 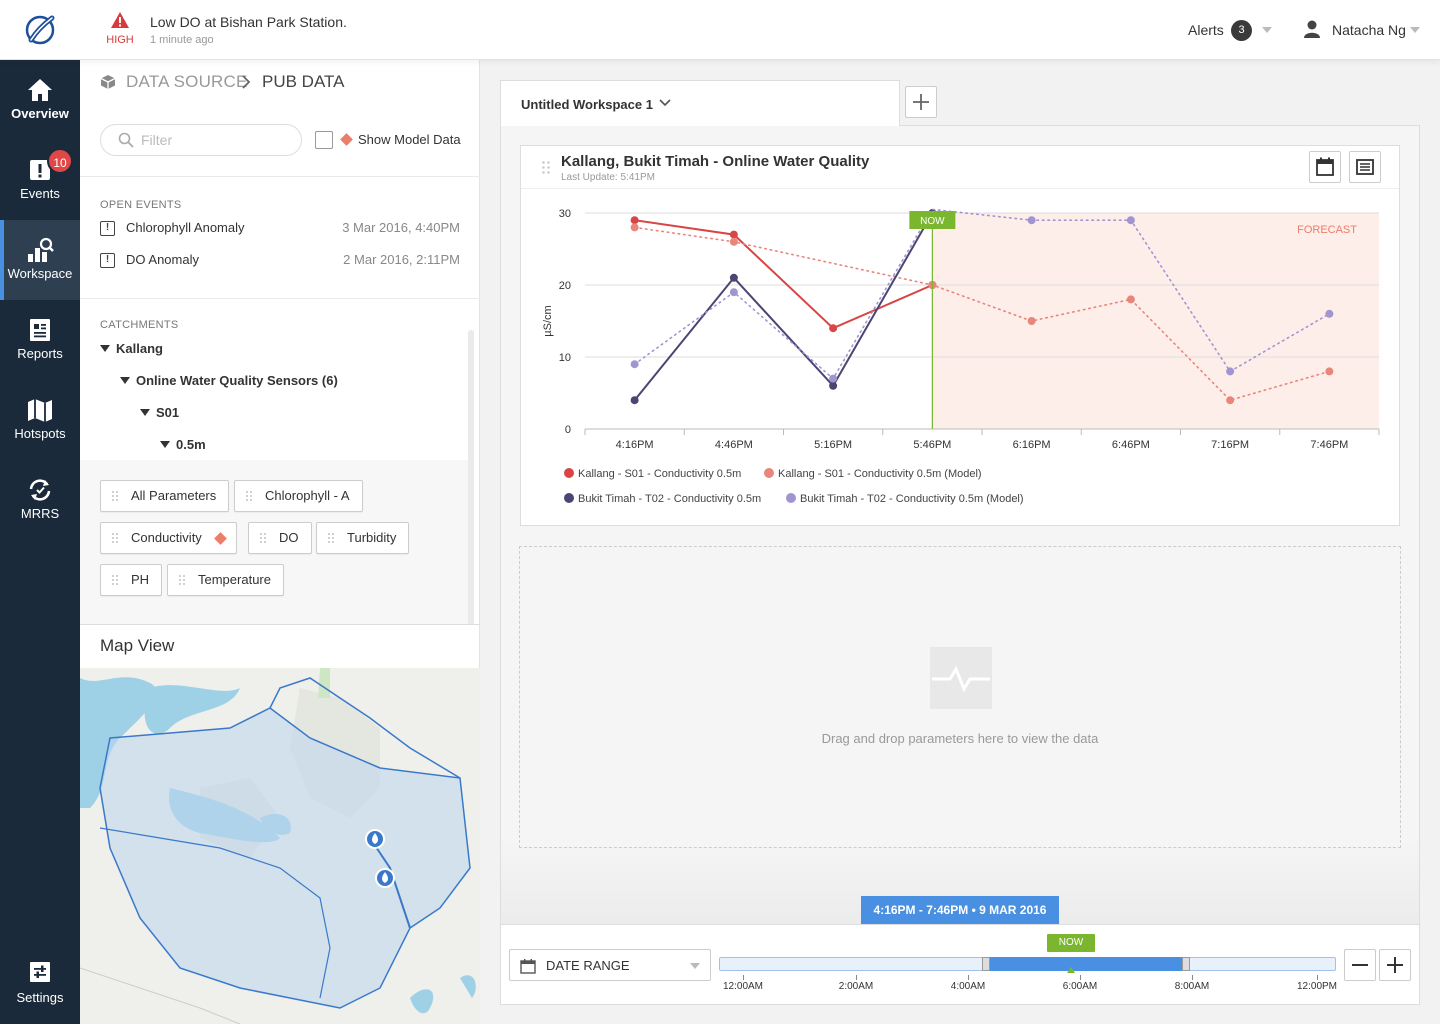 I want to click on now-label: NOW, so click(x=932, y=221).